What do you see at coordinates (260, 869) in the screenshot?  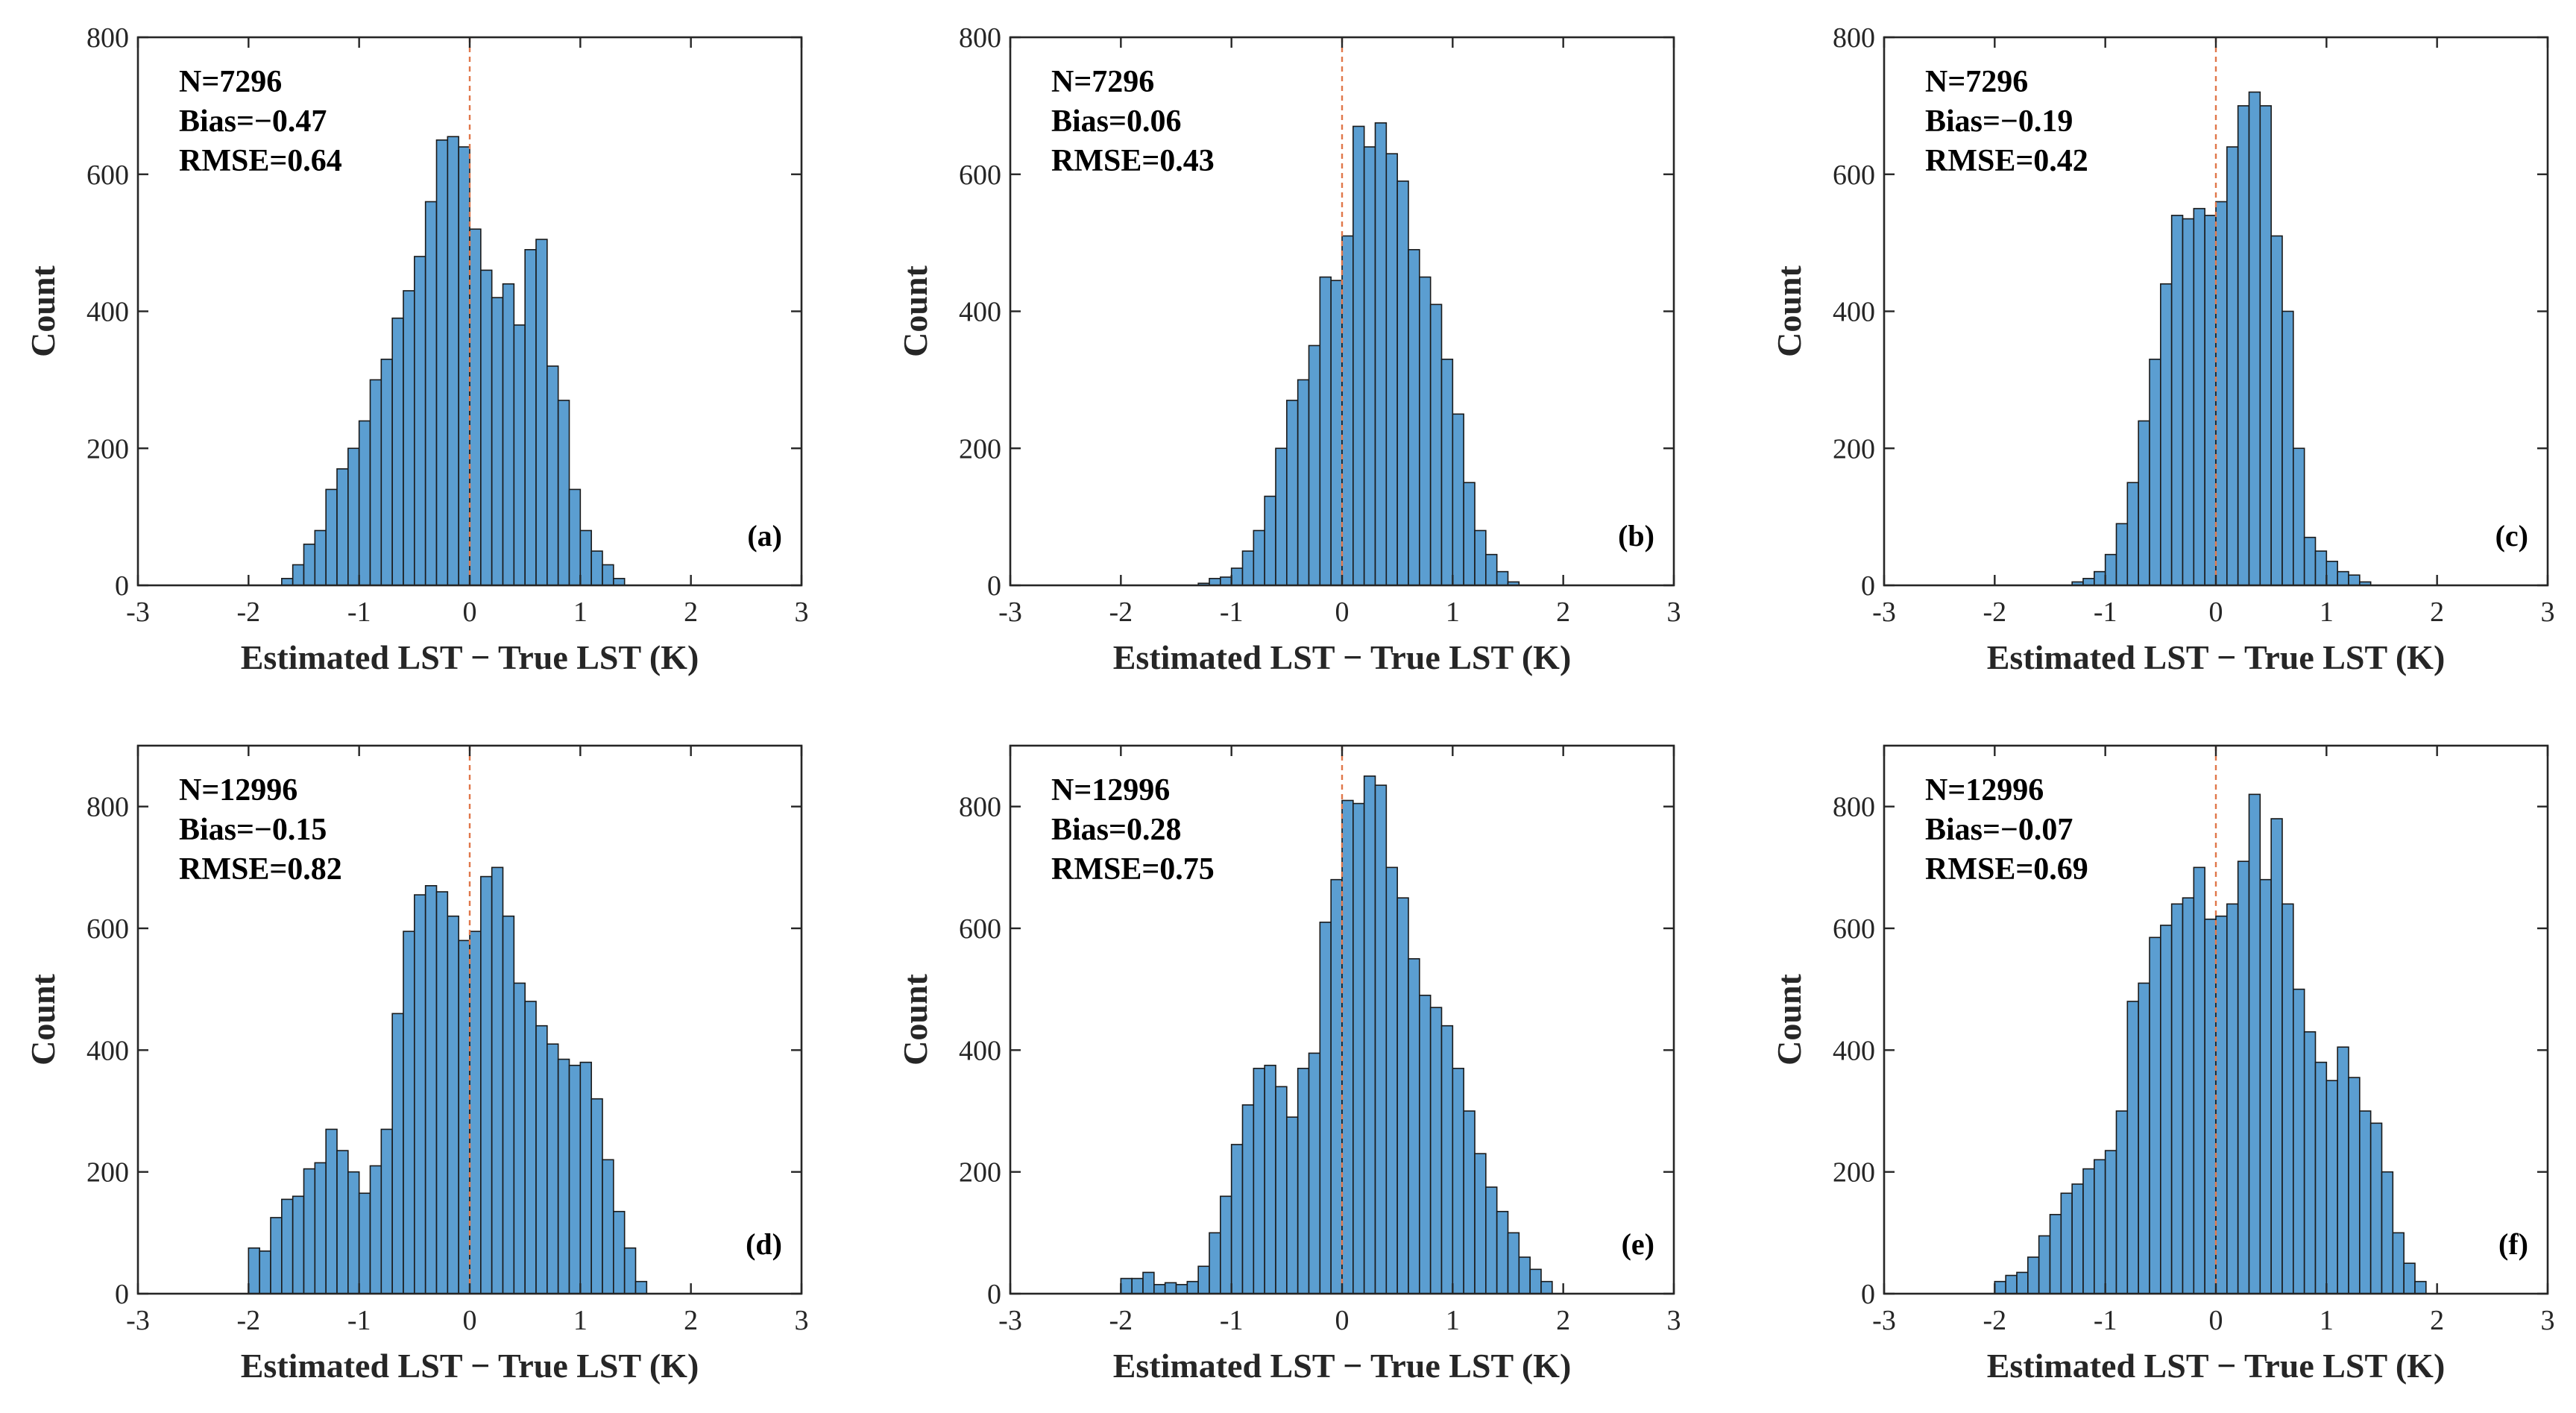 I see `stat-annotation: RMSE=0.82` at bounding box center [260, 869].